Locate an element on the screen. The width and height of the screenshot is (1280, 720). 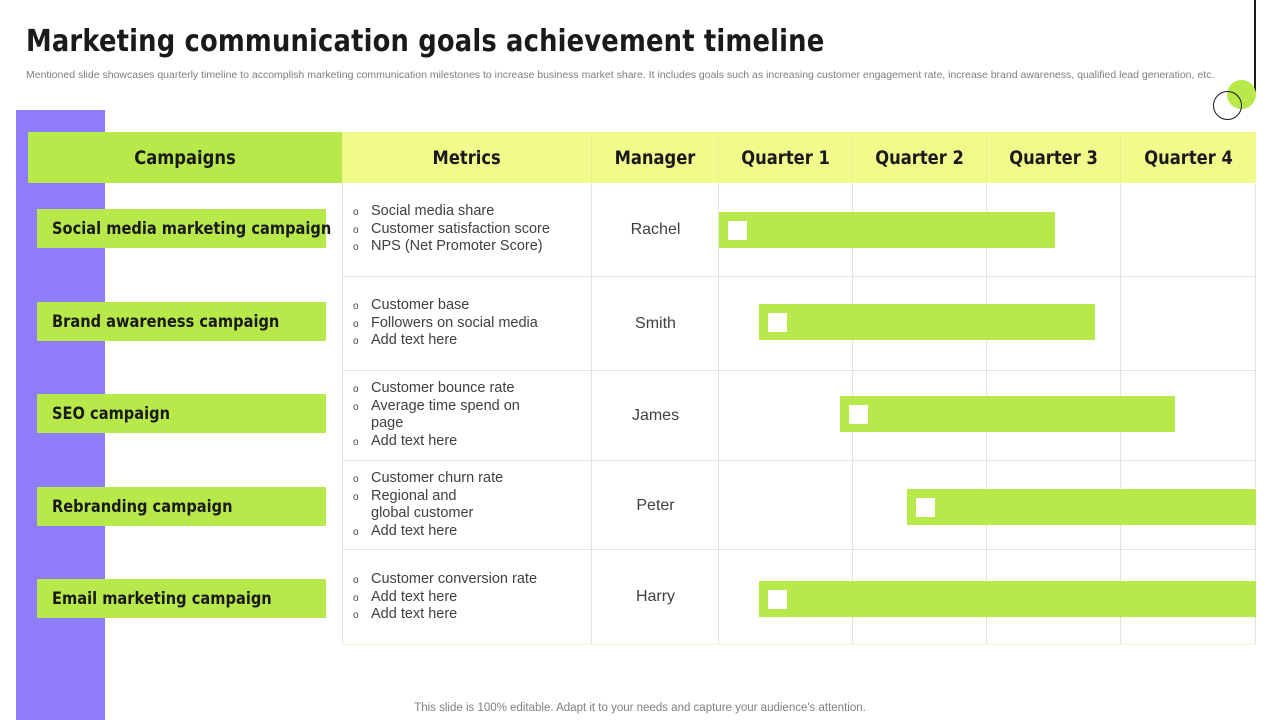
manager-name: Rachel is located at coordinates (655, 229).